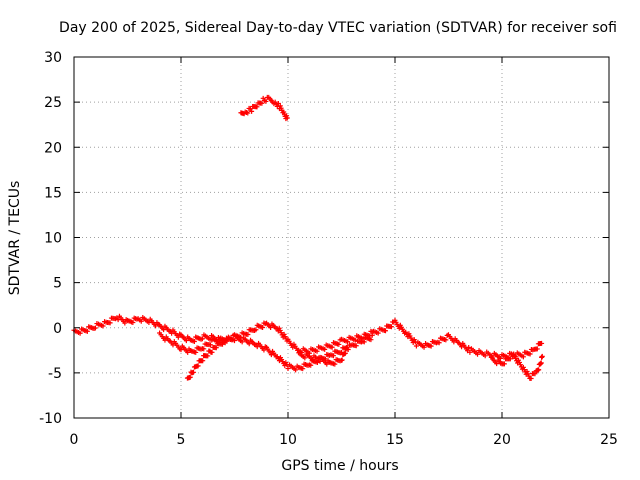  I want to click on x-tick-label: 10, so click(288, 440).